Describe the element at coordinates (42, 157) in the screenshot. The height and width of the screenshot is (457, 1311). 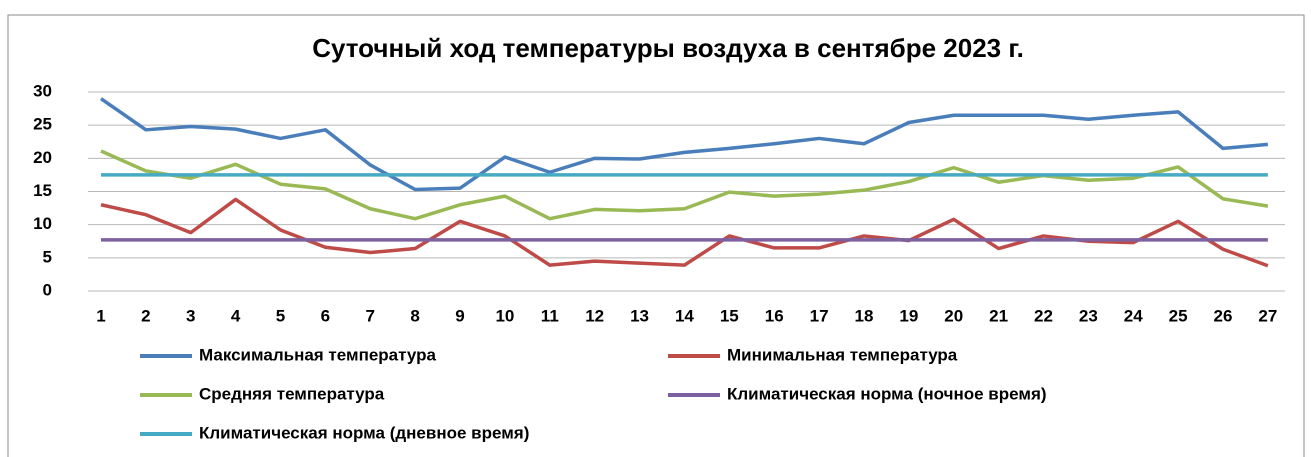
I see `y-tick-label: 20` at that location.